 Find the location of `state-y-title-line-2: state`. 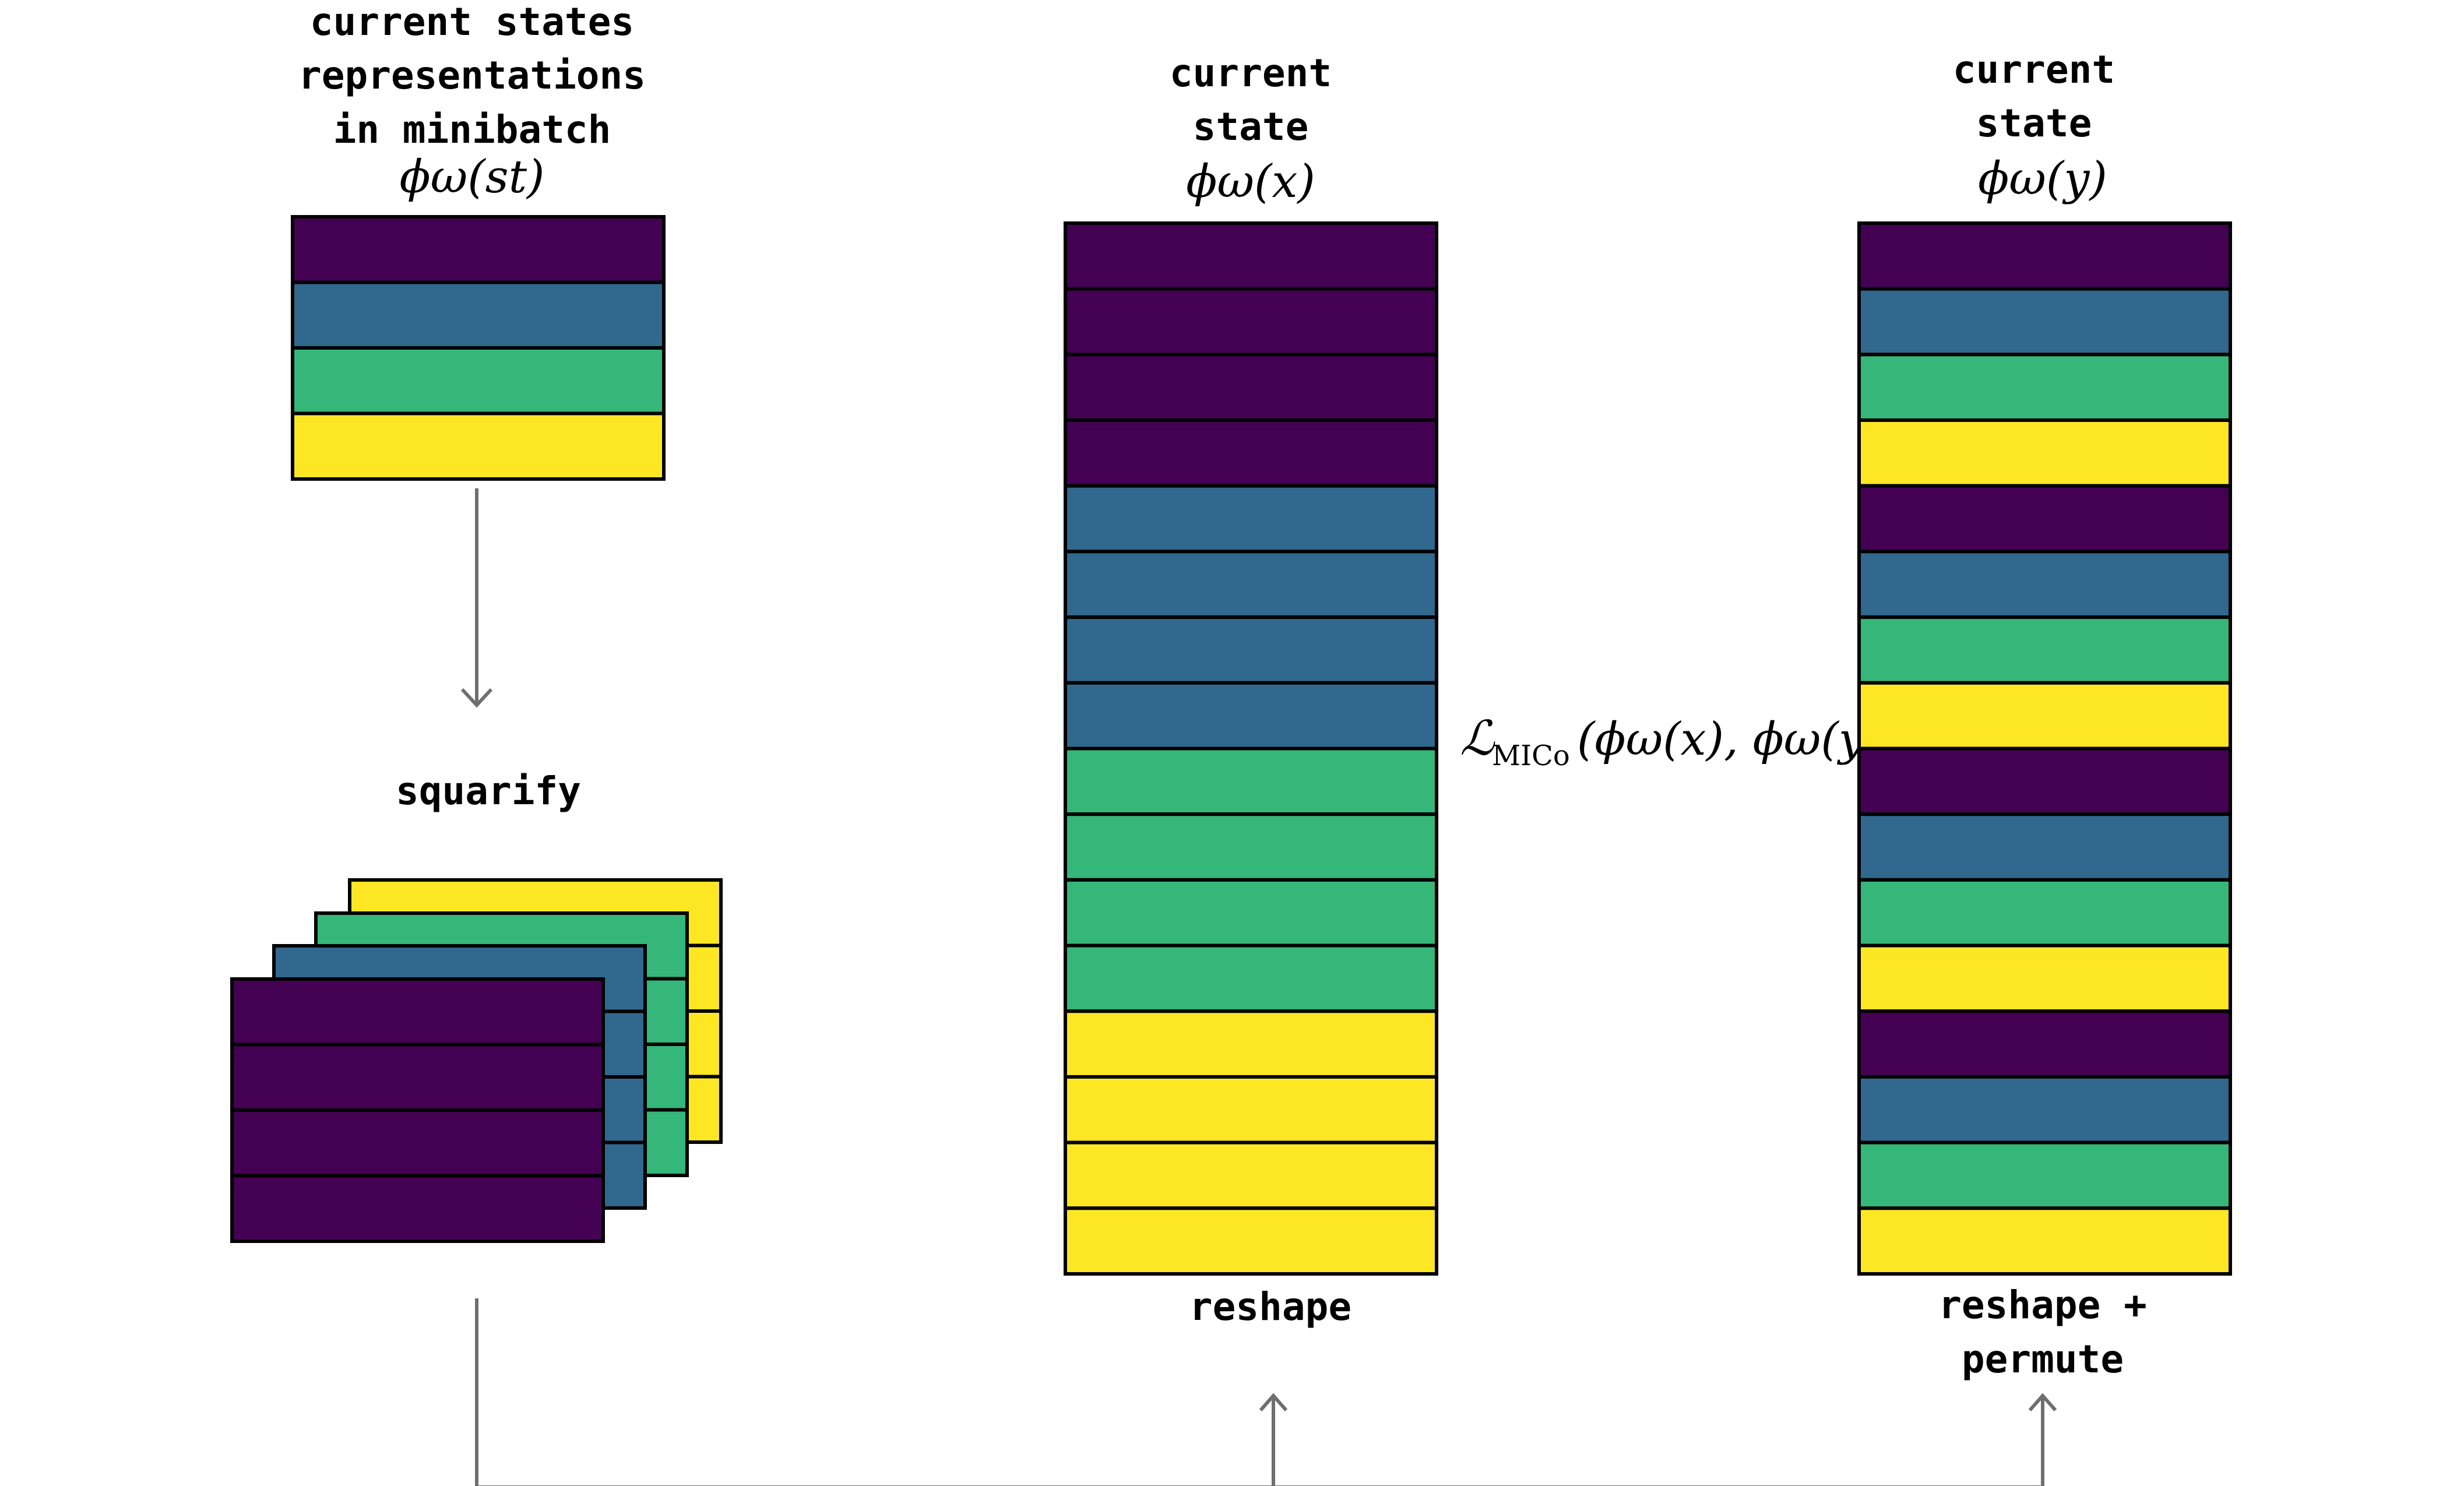

state-y-title-line-2: state is located at coordinates (2034, 123).